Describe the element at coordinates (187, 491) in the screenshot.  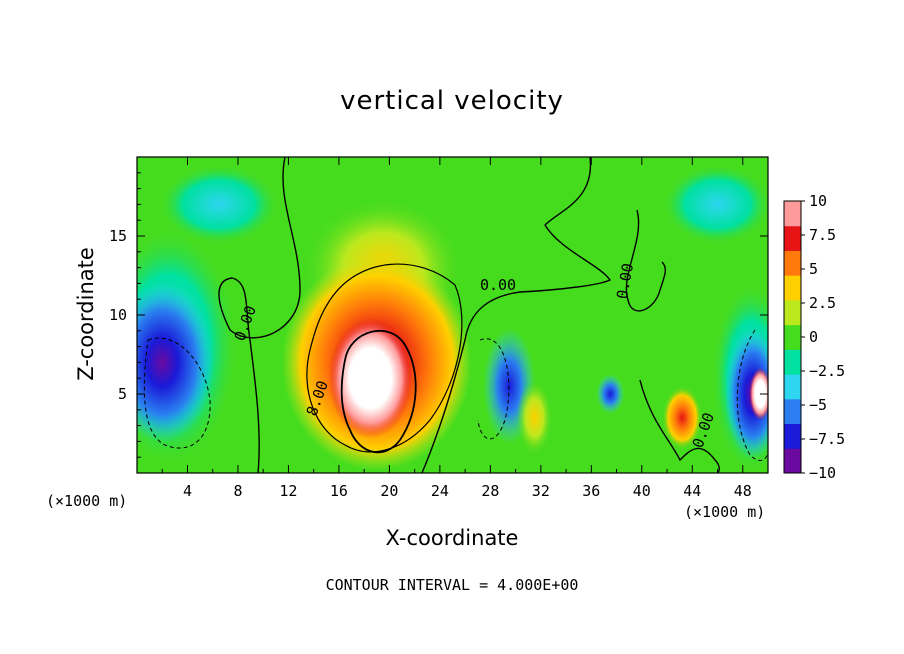
I see `x-tick-label: 4` at that location.